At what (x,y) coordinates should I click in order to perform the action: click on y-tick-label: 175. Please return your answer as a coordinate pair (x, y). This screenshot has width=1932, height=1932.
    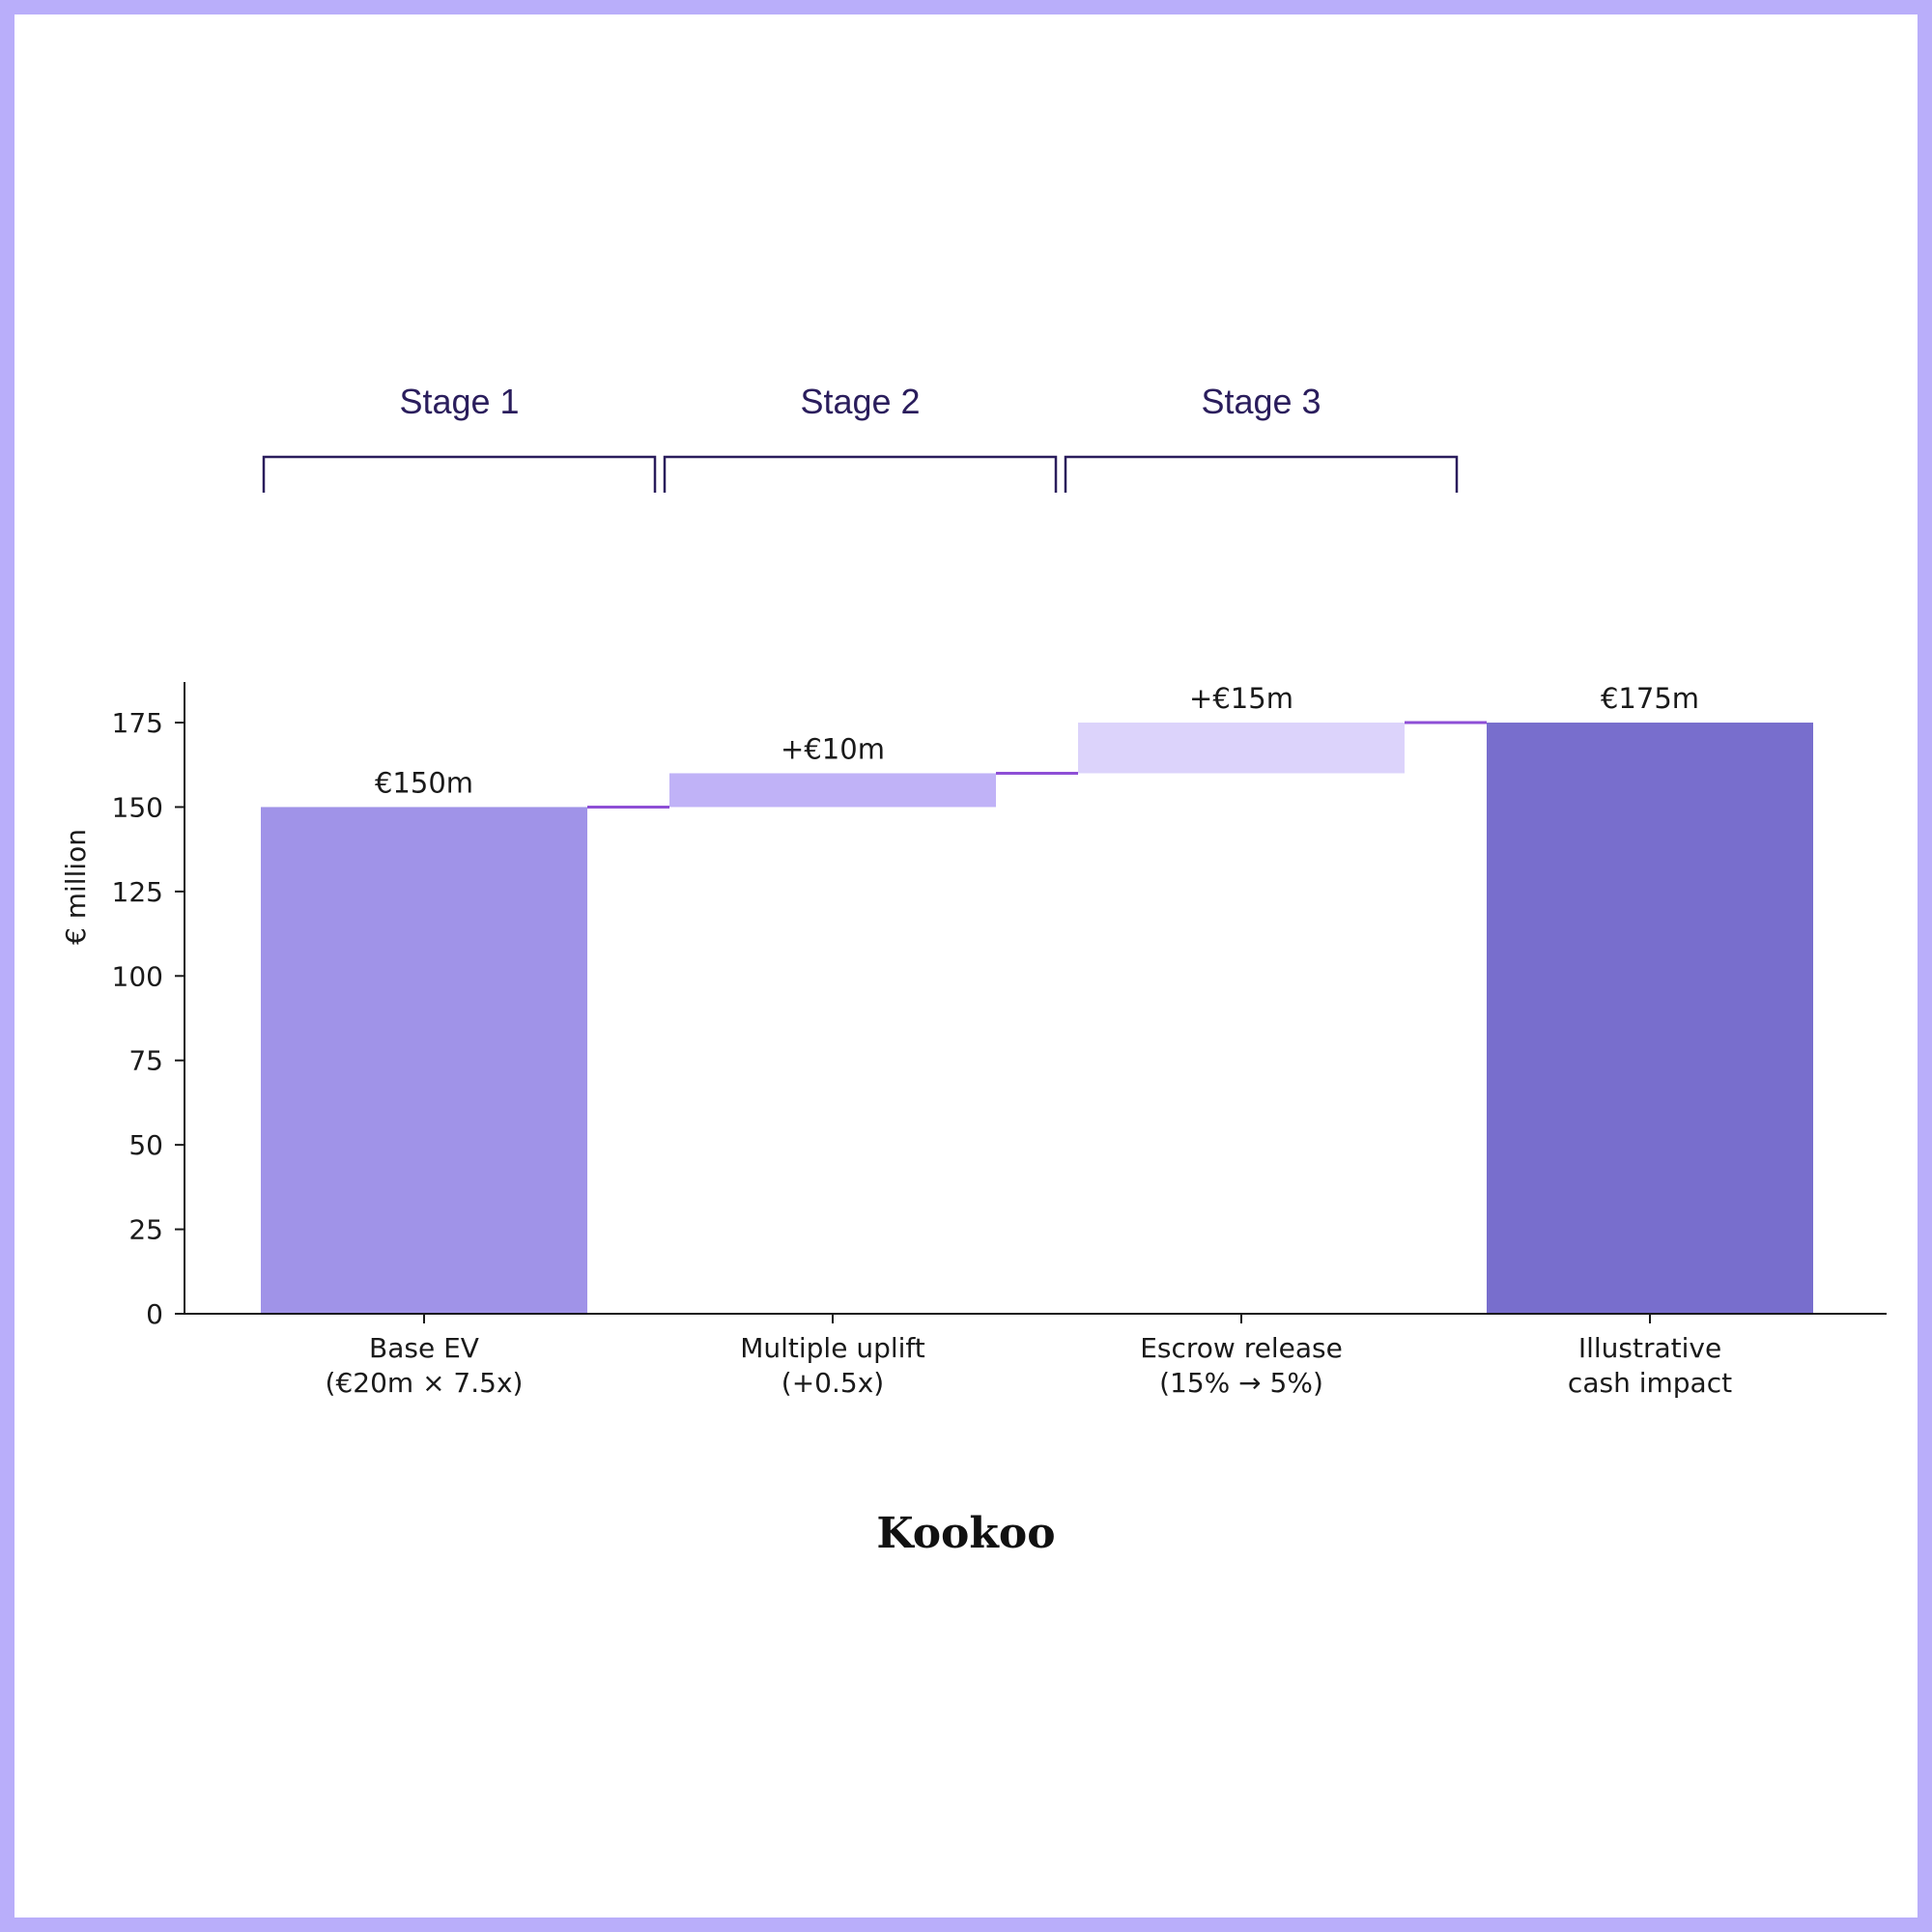
    Looking at the image, I should click on (137, 723).